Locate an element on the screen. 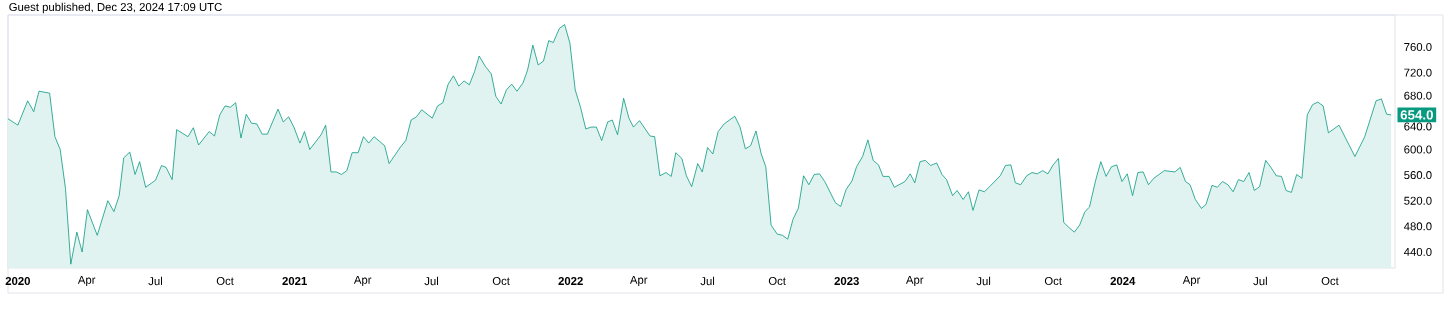  y-tick-label: 680.0 is located at coordinates (1418, 95).